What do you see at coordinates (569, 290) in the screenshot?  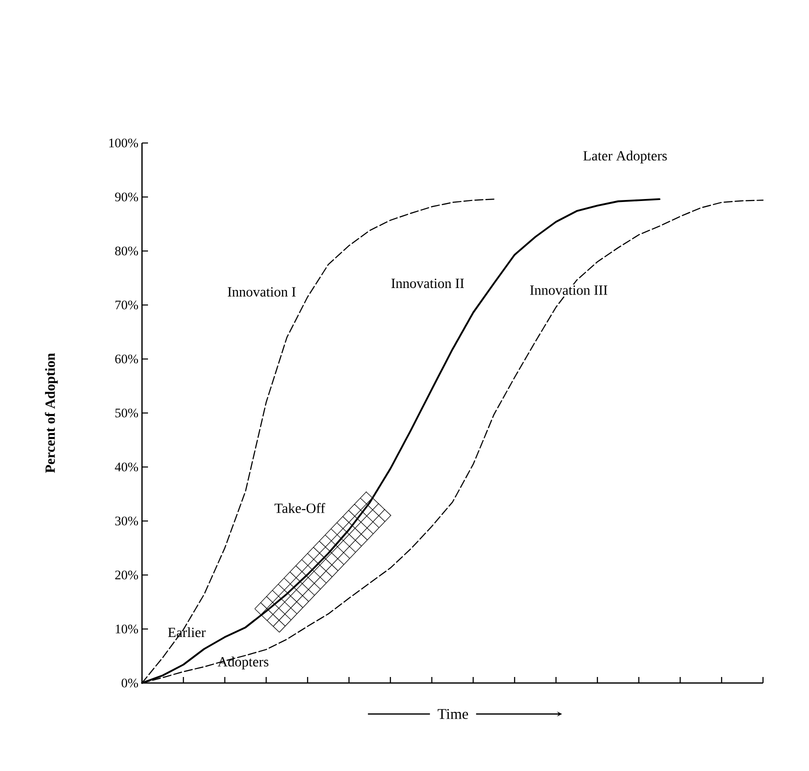 I see `series-label: Innovation III` at bounding box center [569, 290].